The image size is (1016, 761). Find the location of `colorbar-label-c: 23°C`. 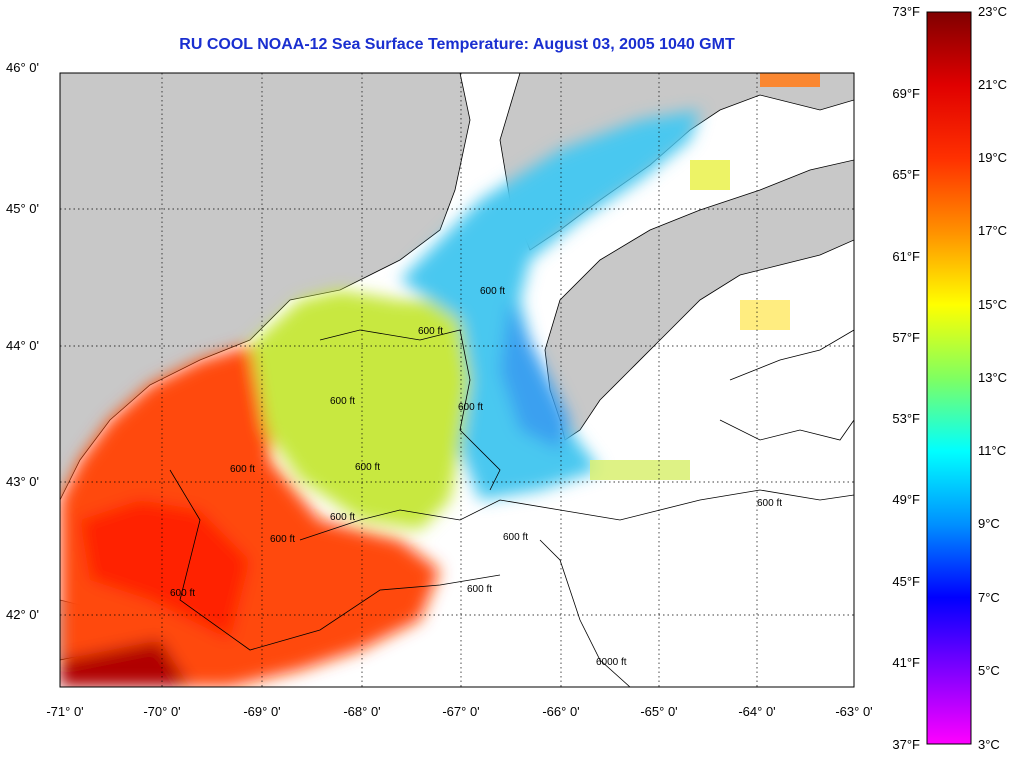

colorbar-label-c: 23°C is located at coordinates (993, 11).